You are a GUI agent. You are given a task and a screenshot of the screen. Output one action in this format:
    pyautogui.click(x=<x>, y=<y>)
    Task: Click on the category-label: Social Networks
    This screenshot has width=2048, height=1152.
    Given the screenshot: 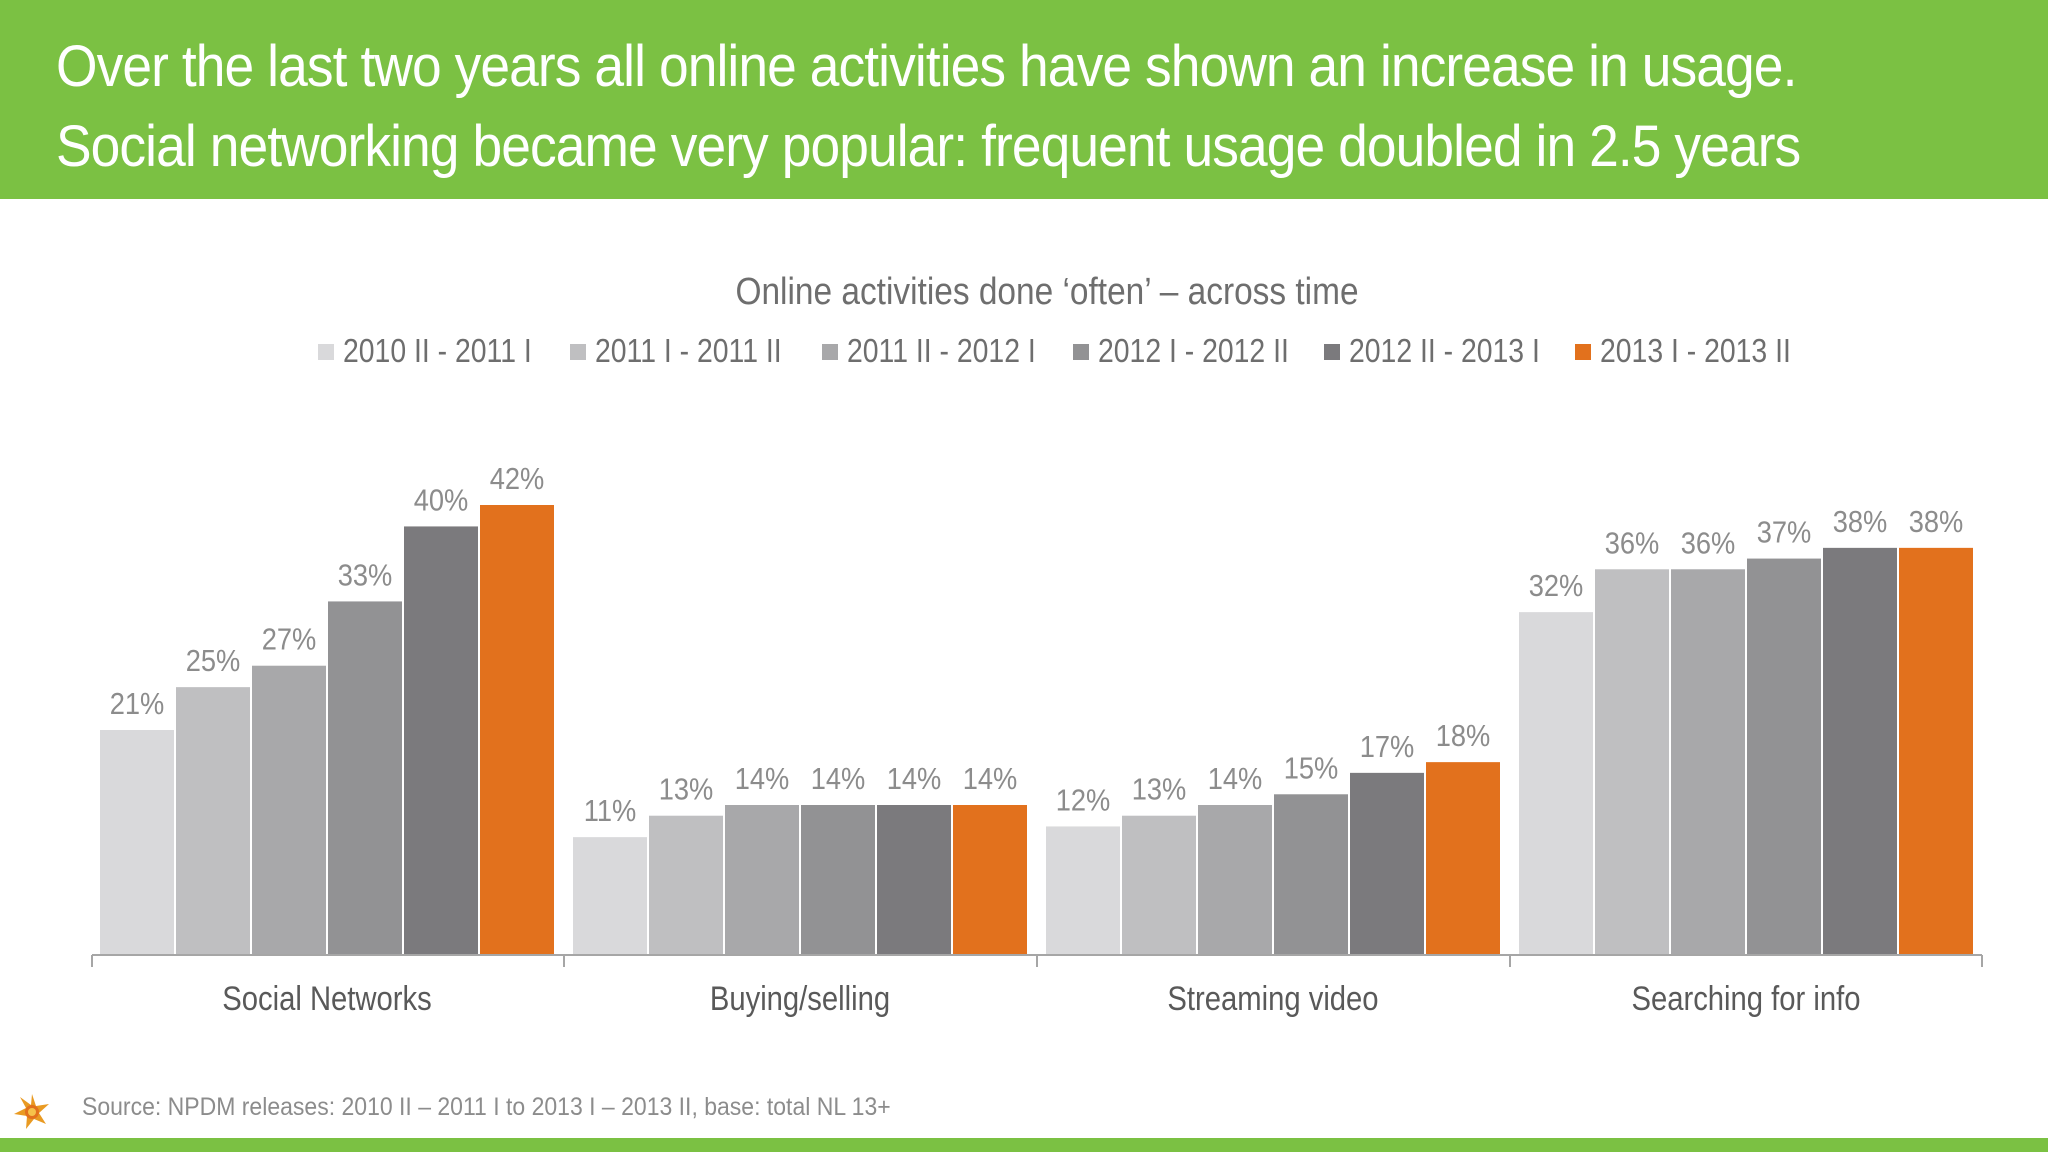 What is the action you would take?
    pyautogui.click(x=326, y=998)
    